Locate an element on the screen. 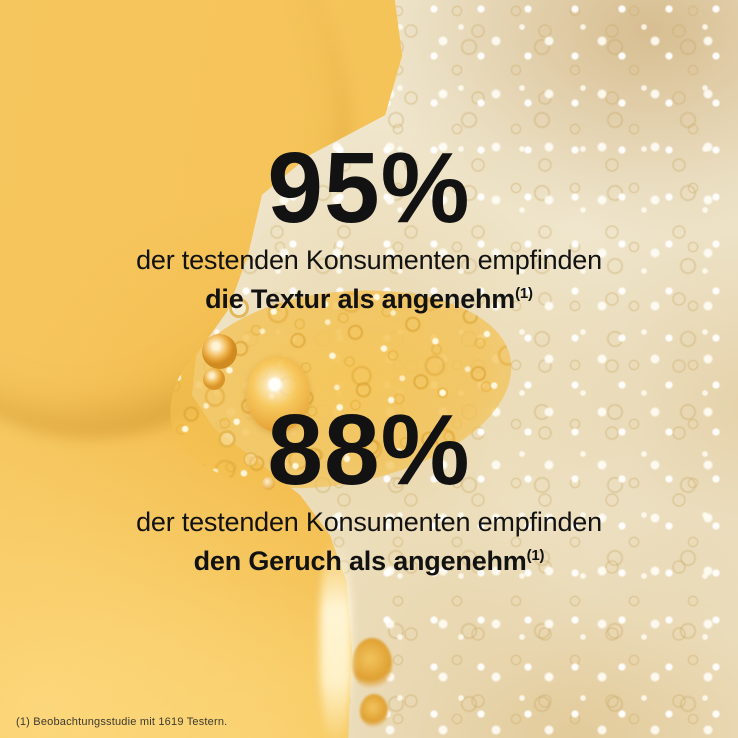 This screenshot has width=738, height=738. stat-value: 88% is located at coordinates (369, 450).